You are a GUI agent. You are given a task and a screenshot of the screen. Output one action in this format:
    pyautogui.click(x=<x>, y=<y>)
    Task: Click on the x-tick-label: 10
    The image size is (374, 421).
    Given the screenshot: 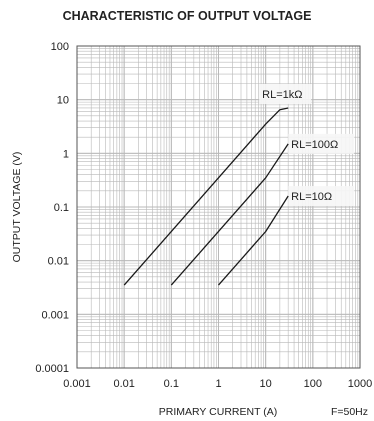 What is the action you would take?
    pyautogui.click(x=266, y=384)
    